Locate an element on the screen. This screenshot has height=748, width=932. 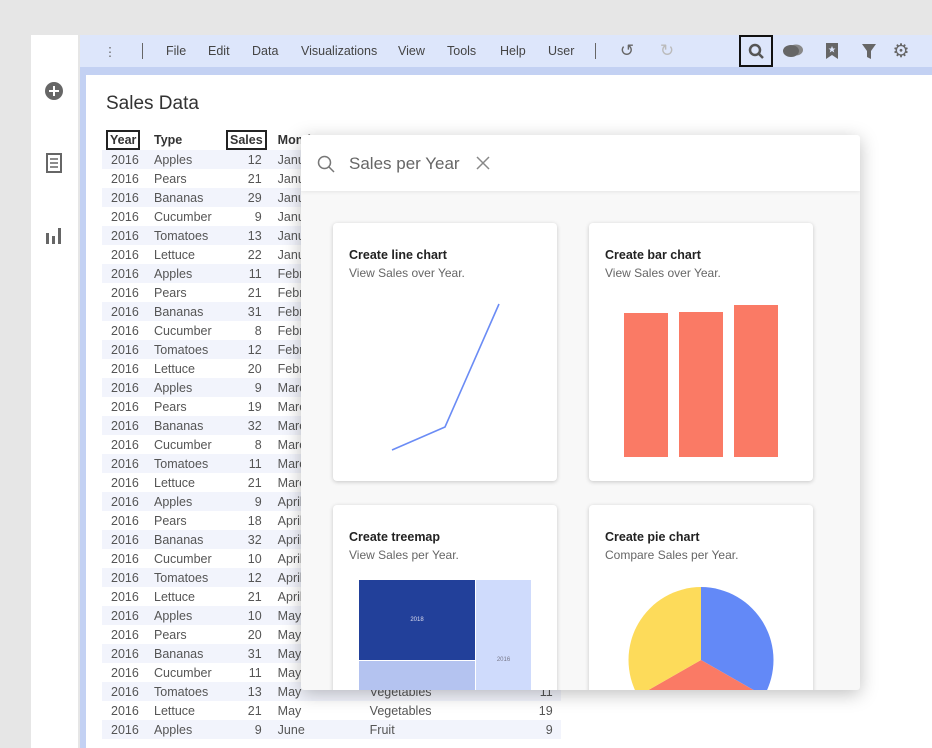
search-input: Sales per Year is located at coordinates (404, 163).